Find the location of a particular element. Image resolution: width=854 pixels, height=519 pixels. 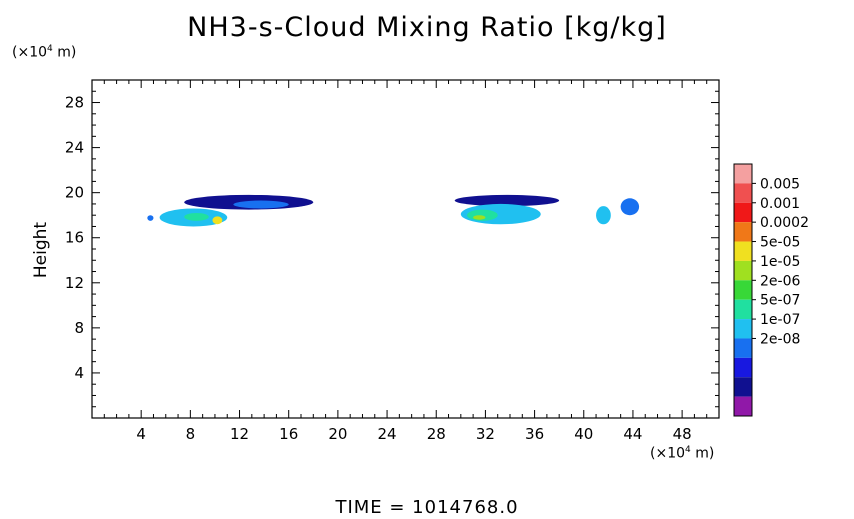

x-tick-label: 32 is located at coordinates (485, 434).